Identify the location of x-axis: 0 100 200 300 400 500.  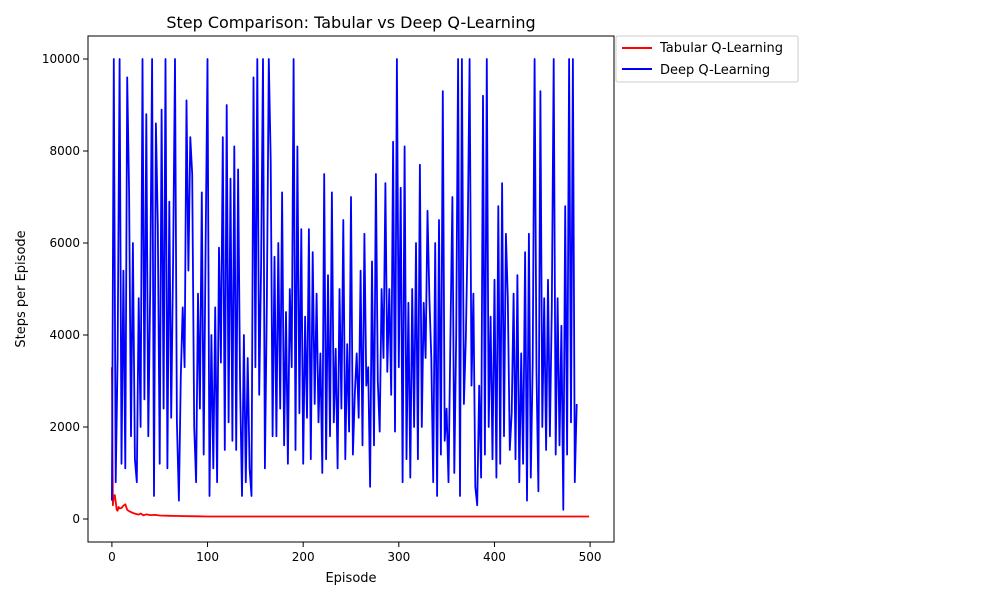
(355, 553).